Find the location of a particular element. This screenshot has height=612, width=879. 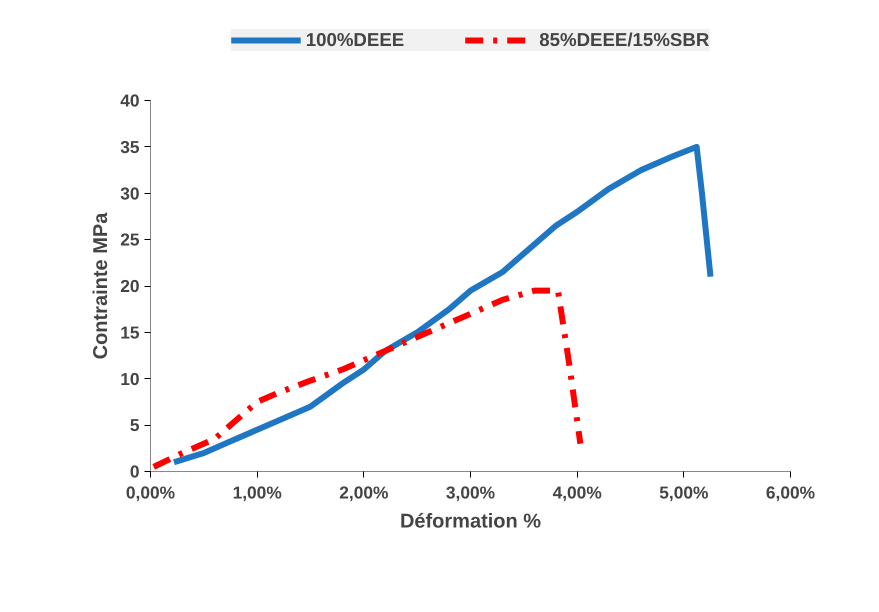

x-tick-label: 4,00% is located at coordinates (577, 492).